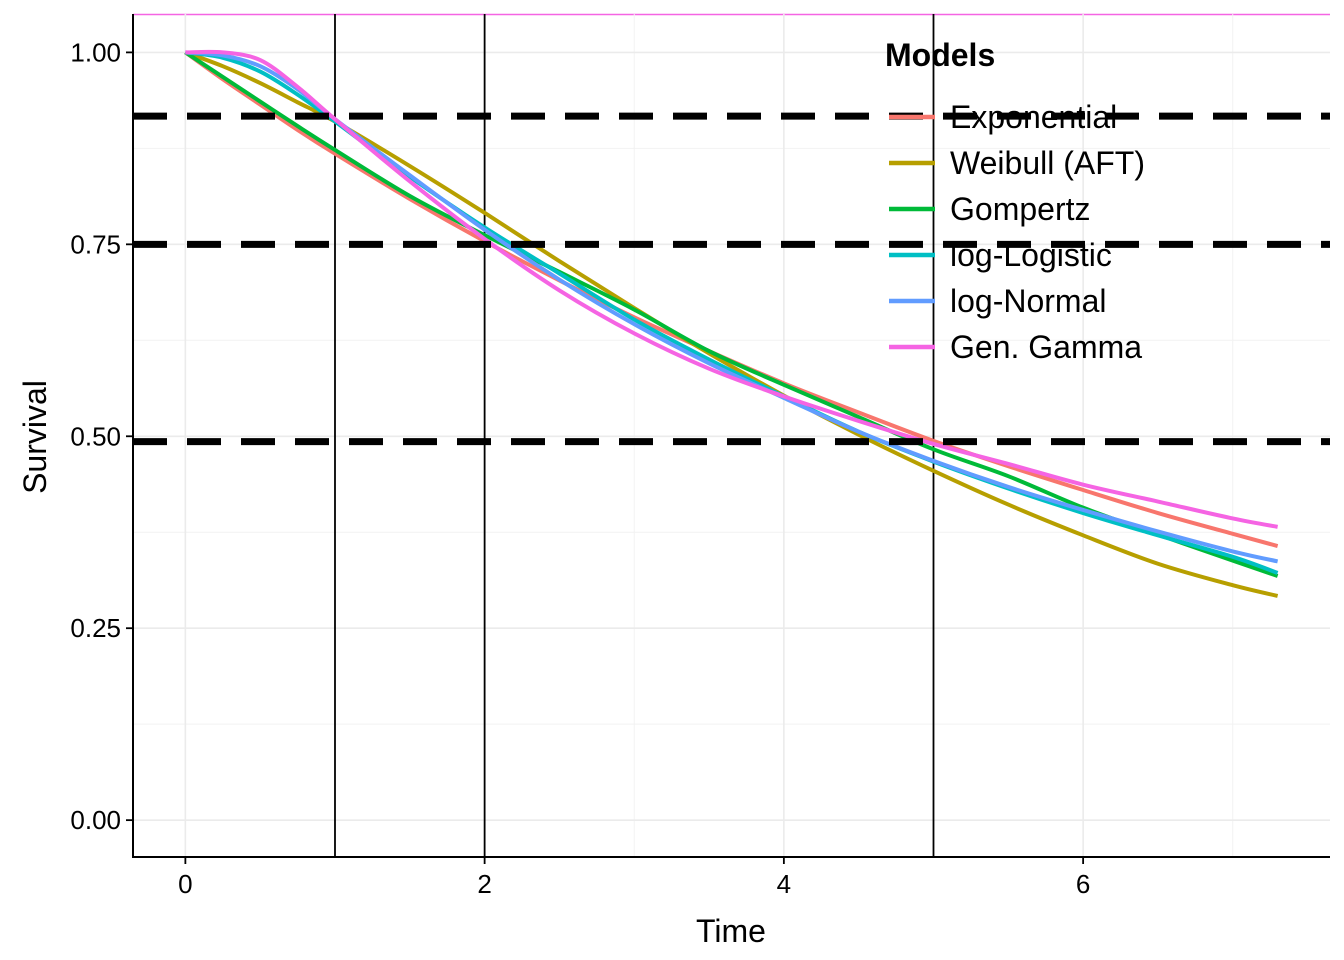 This screenshot has width=1344, height=960. I want to click on y-tick-label: 0.50, so click(95, 436).